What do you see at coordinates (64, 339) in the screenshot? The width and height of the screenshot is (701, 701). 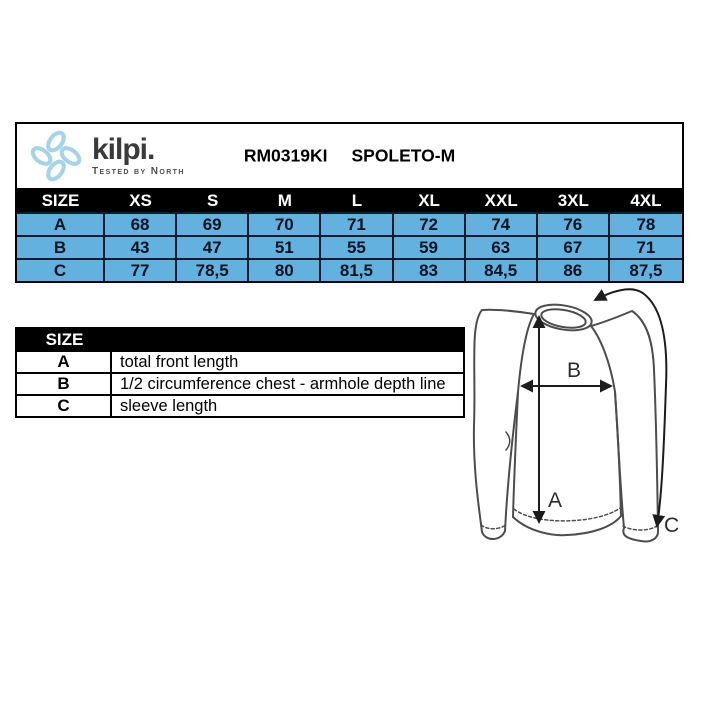 I see `legend-header-label: SIZE` at bounding box center [64, 339].